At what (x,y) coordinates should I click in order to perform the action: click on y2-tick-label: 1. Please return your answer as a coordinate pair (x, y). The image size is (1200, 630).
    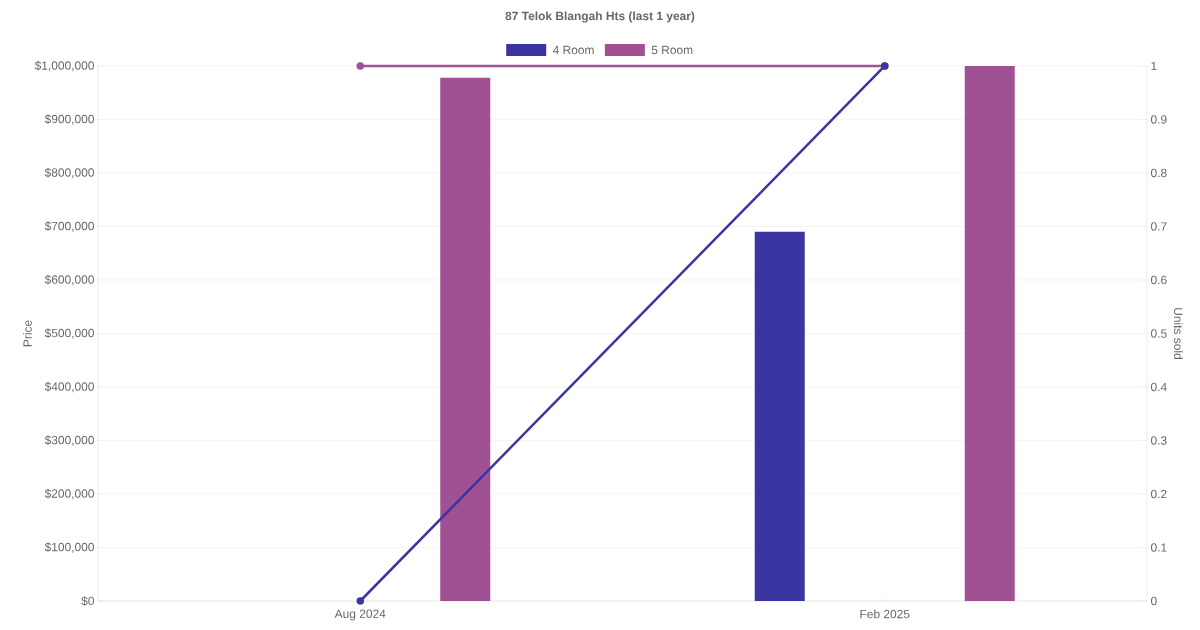
    Looking at the image, I should click on (1154, 66).